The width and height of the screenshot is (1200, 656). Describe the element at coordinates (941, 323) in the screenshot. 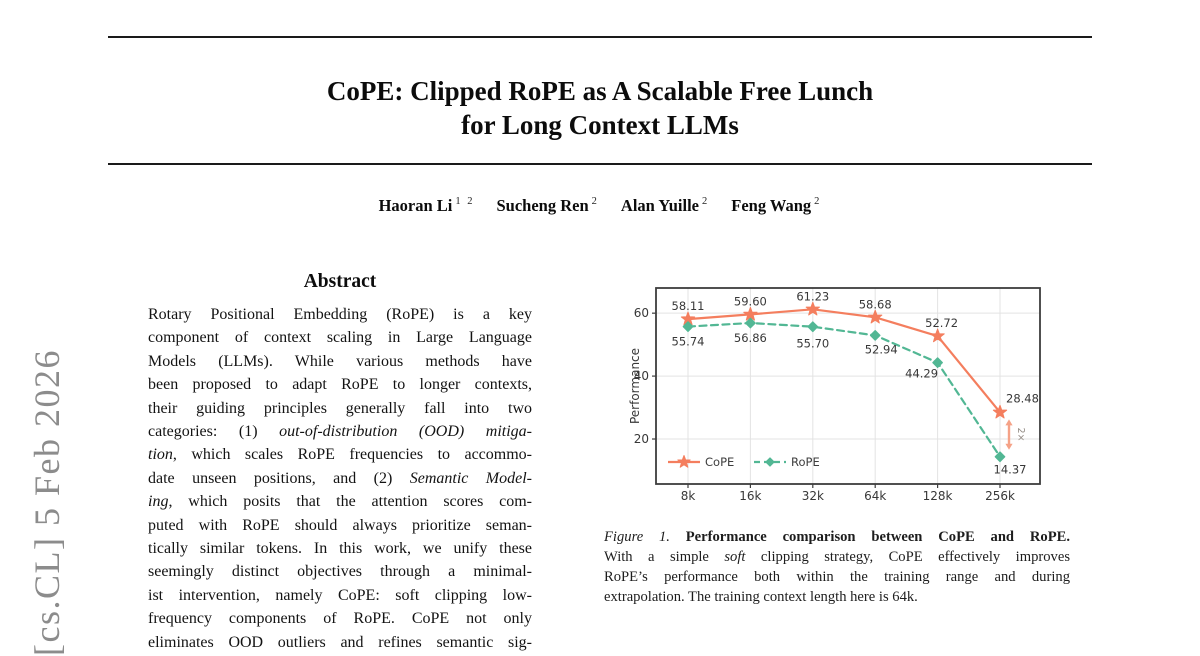

I see `cope-value-label: 52.72` at that location.